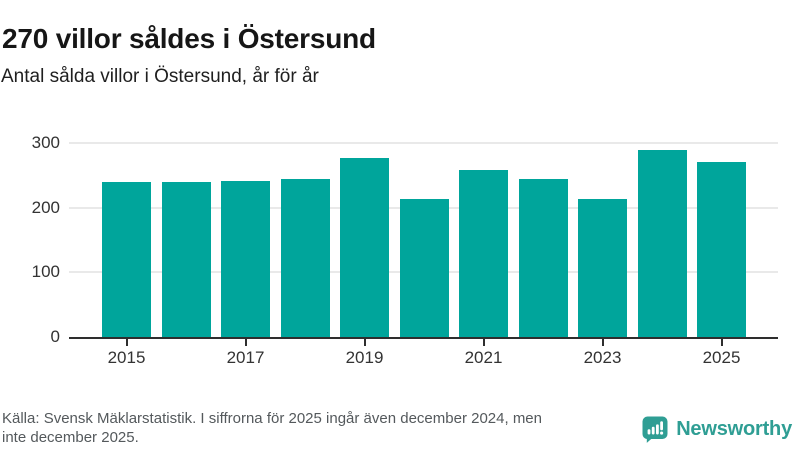 The height and width of the screenshot is (450, 800). I want to click on source-note-line2: inte december 2025., so click(70, 437).